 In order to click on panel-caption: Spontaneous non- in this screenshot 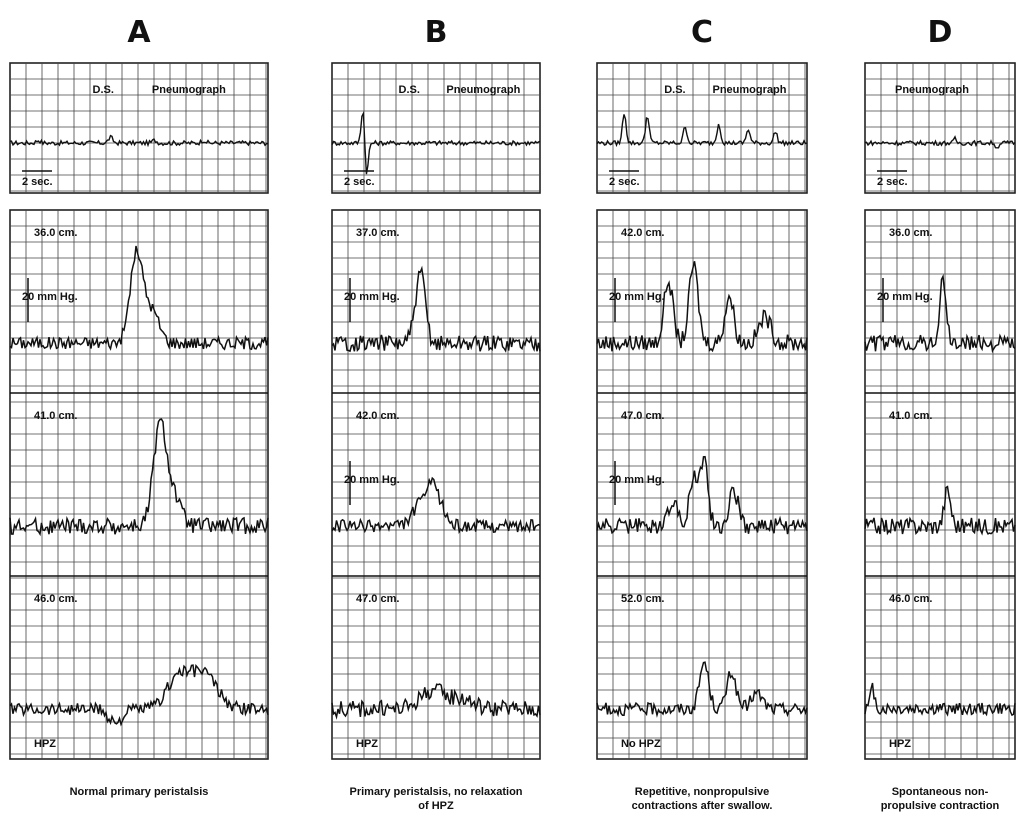, I will do `click(940, 792)`.